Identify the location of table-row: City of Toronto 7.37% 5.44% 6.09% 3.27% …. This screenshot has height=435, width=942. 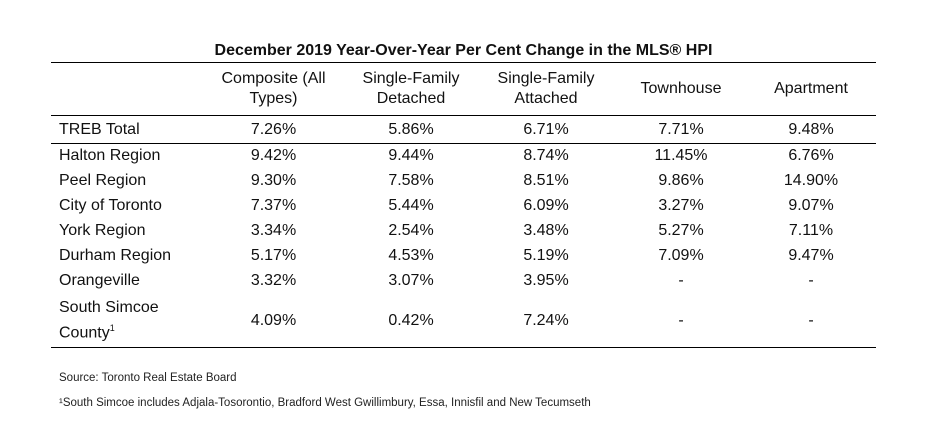
(463, 206).